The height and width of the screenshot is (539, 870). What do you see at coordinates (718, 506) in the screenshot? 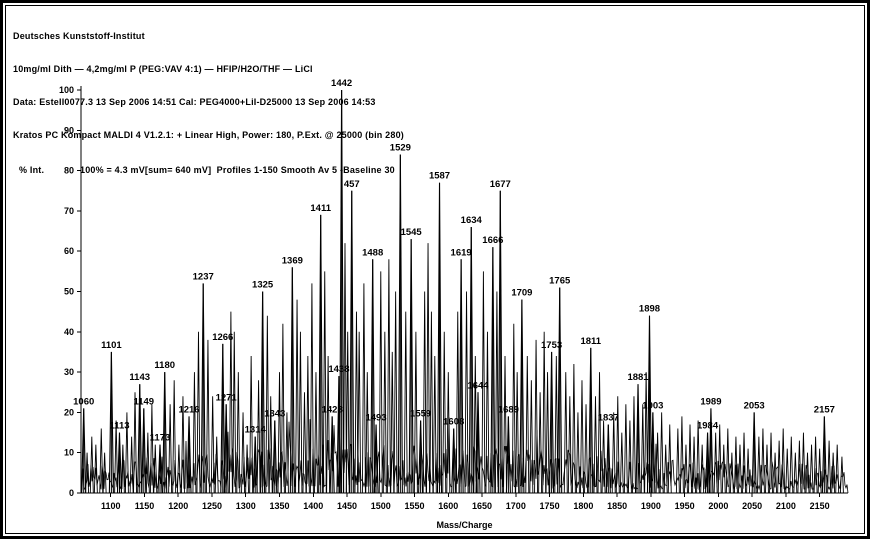
I see `x-tick-label: 2000` at bounding box center [718, 506].